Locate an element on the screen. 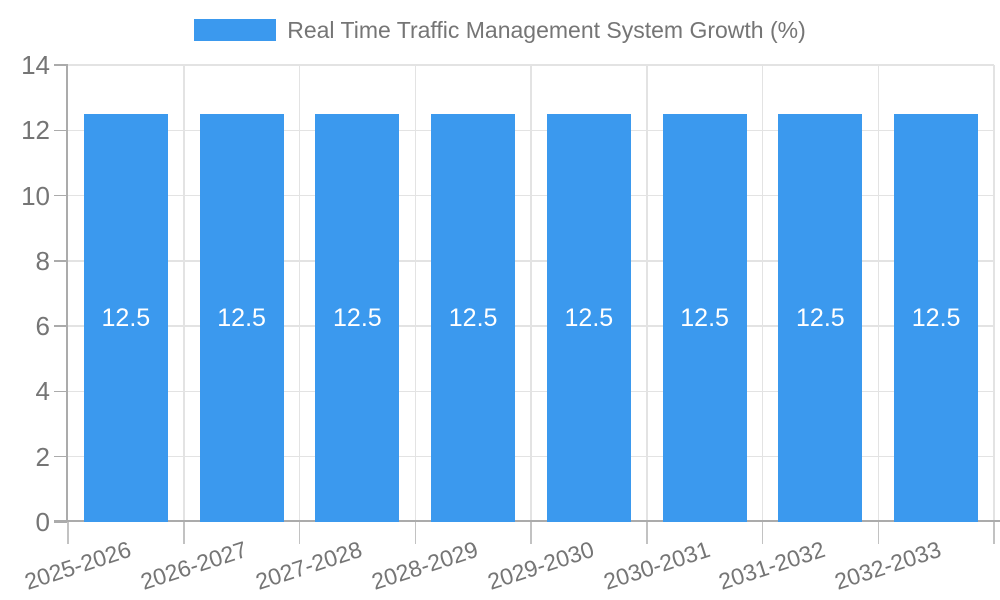  x-tick-label: 2028-2029 is located at coordinates (425, 565).